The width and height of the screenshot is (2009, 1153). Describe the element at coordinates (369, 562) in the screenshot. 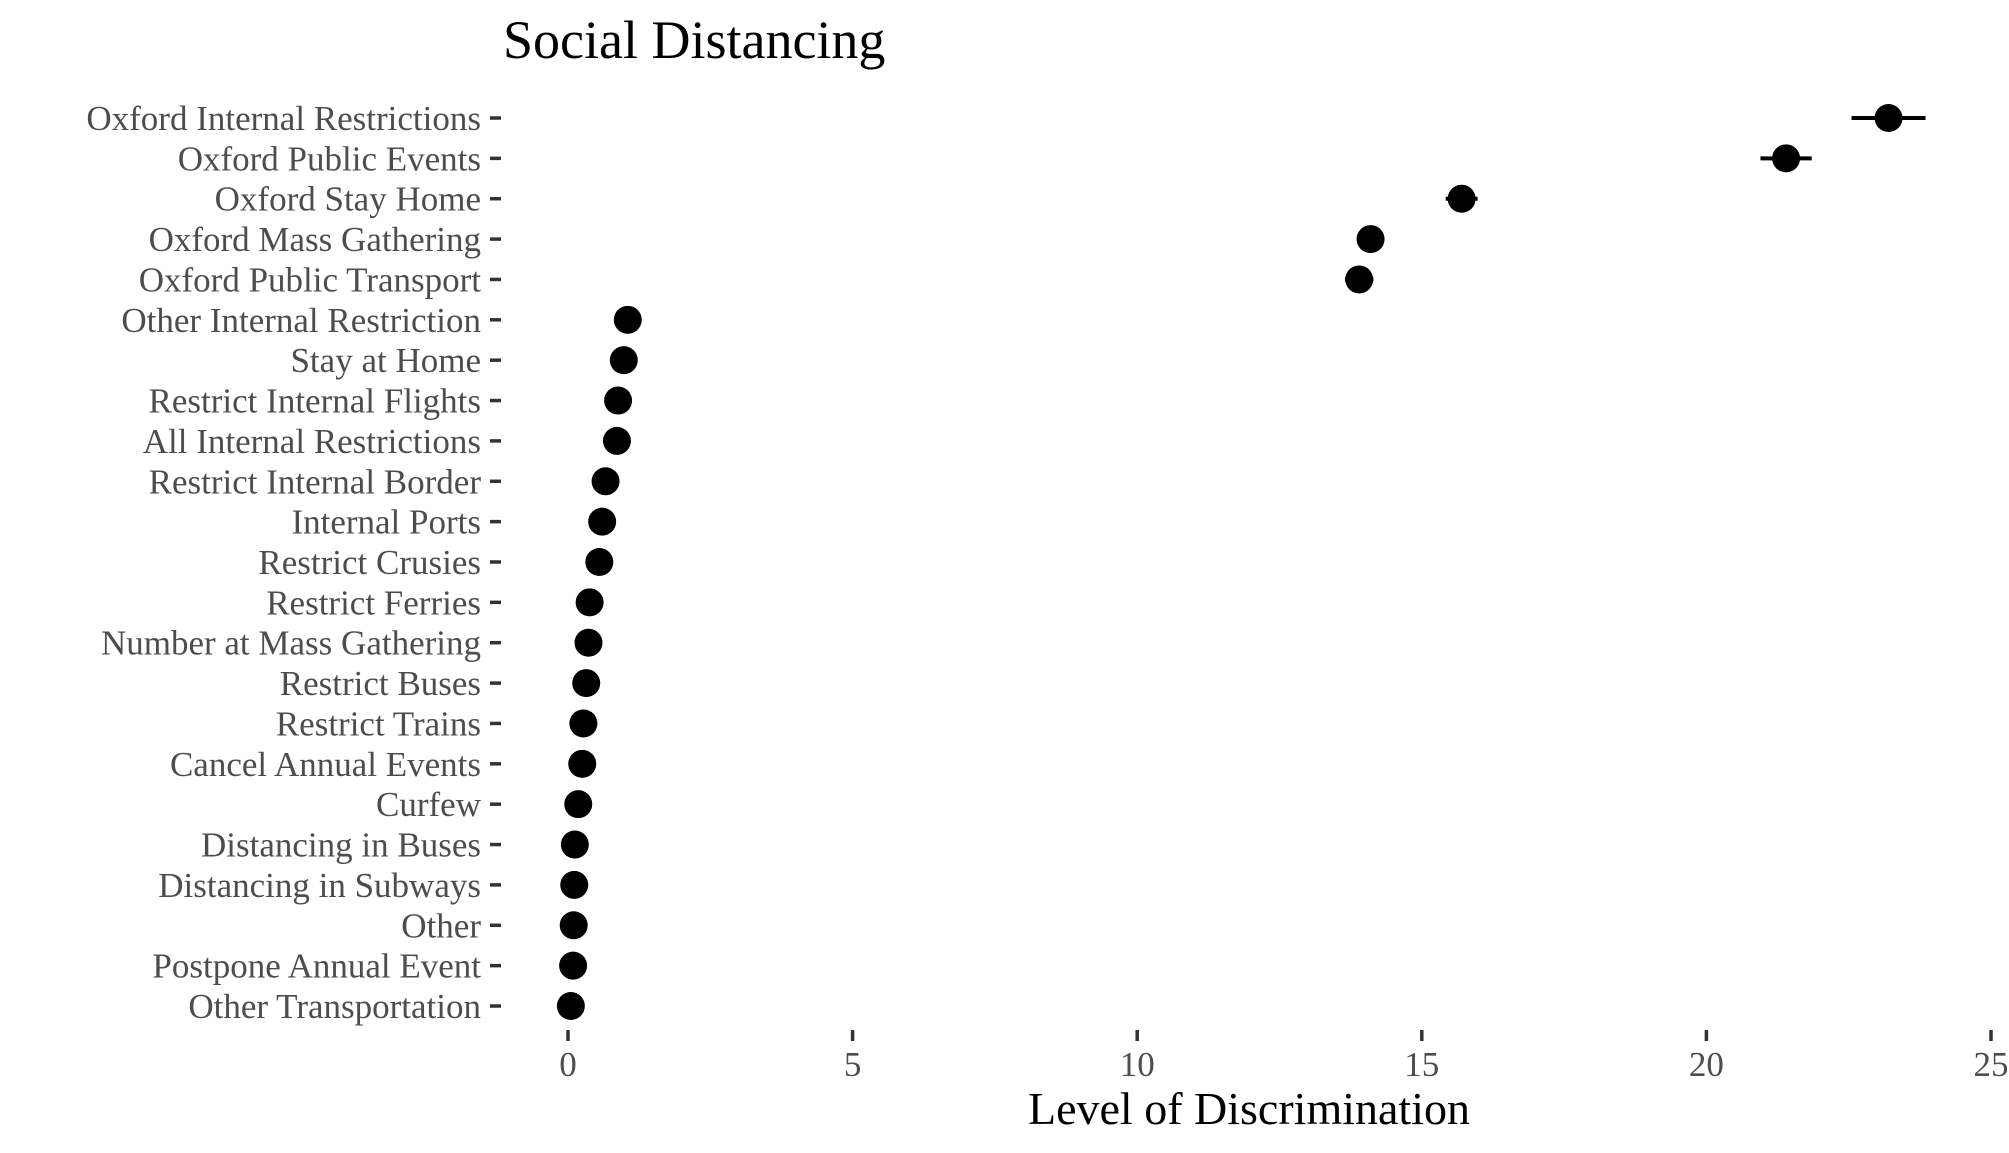

I see `y-tick-label: Restrict Crusies` at that location.